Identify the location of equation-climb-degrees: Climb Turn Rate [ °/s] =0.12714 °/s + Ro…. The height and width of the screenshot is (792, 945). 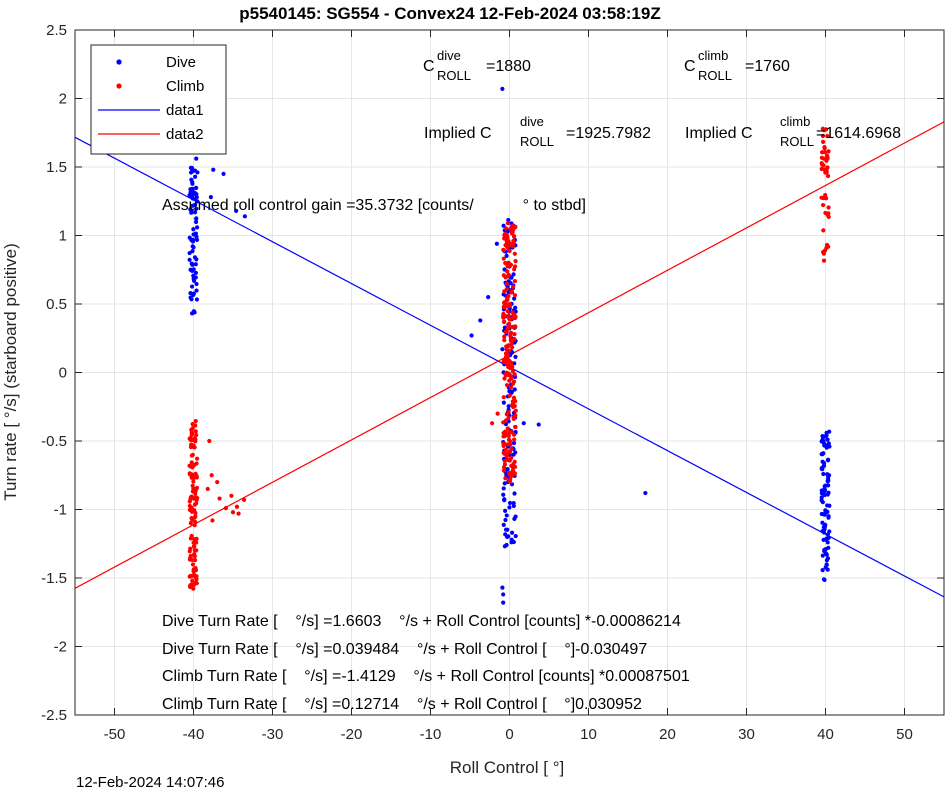
(402, 704).